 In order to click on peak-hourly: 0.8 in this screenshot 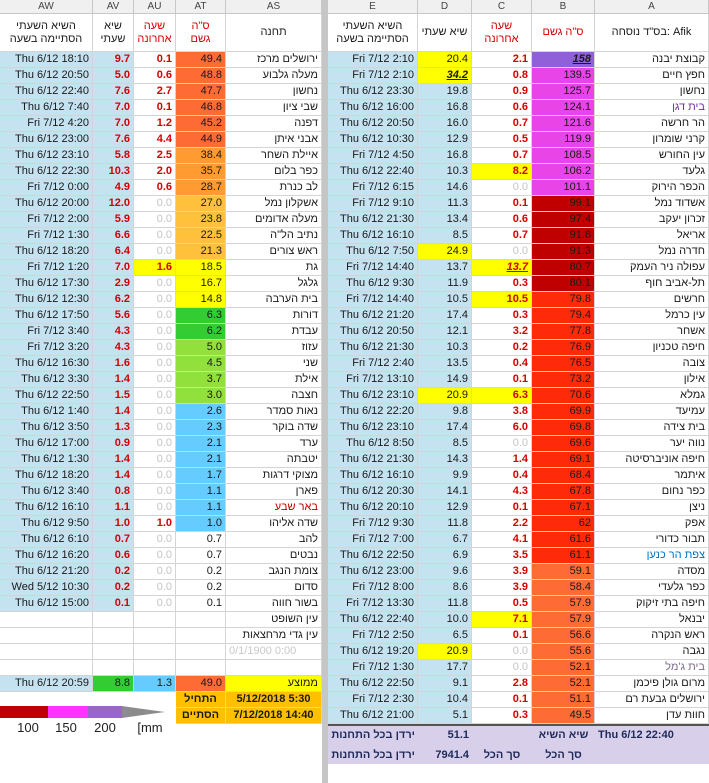, I will do `click(113, 492)`.